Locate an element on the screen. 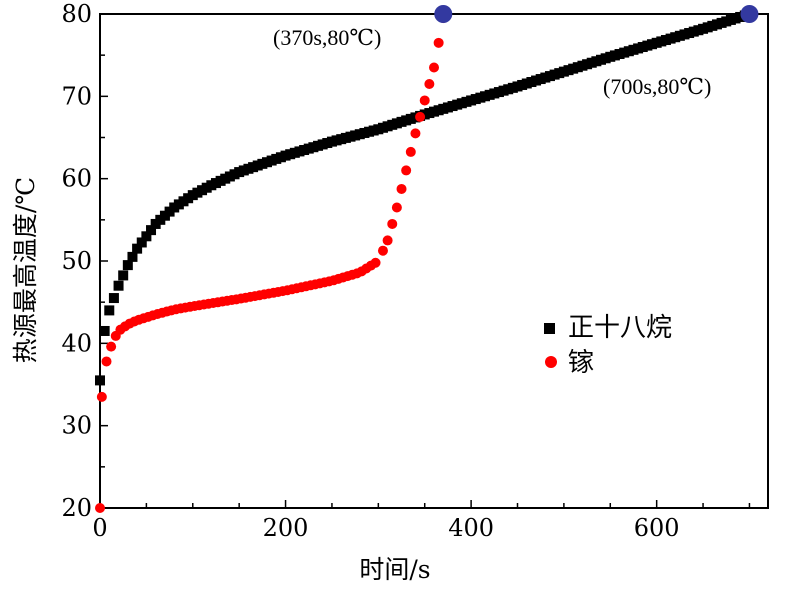  legend: 正十八烷 镓 is located at coordinates (608, 345).